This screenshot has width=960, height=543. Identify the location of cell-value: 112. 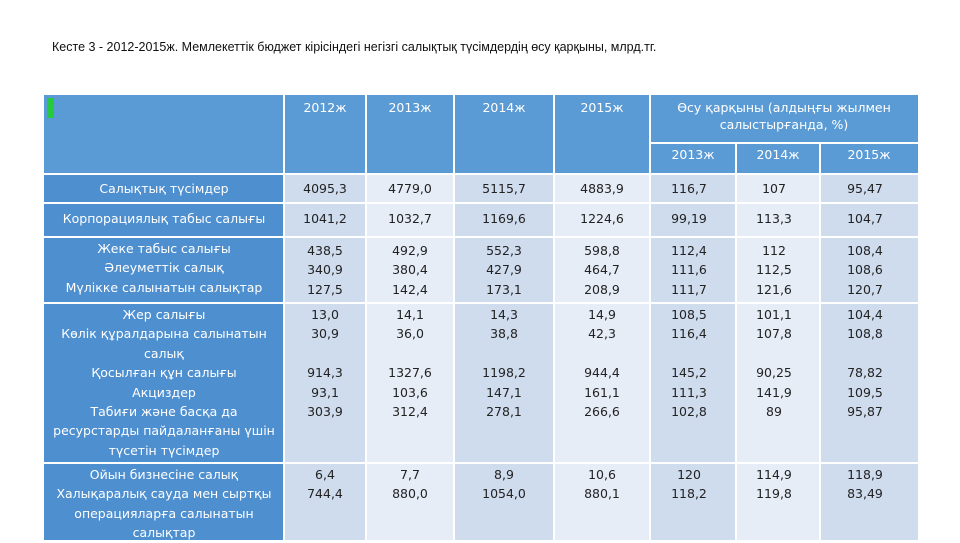
(774, 250).